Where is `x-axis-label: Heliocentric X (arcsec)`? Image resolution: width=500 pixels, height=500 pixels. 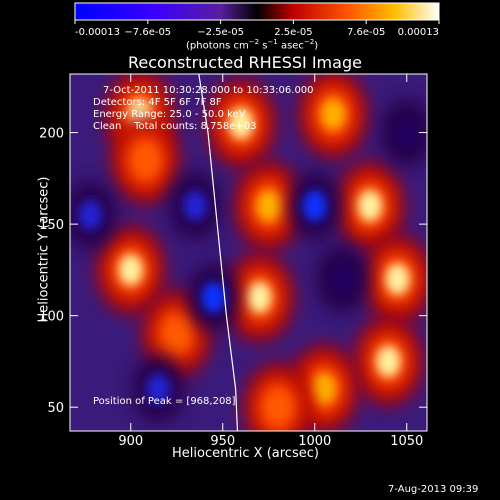 x-axis-label: Heliocentric X (arcsec) is located at coordinates (245, 453).